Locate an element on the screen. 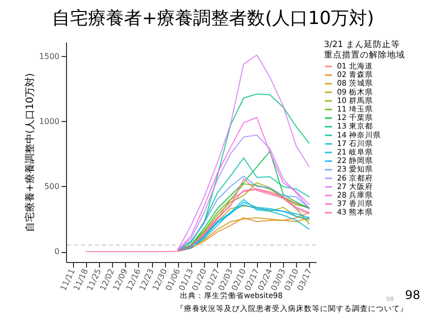 This screenshot has height=320, width=427. y-tick-label: 500 is located at coordinates (52, 186).